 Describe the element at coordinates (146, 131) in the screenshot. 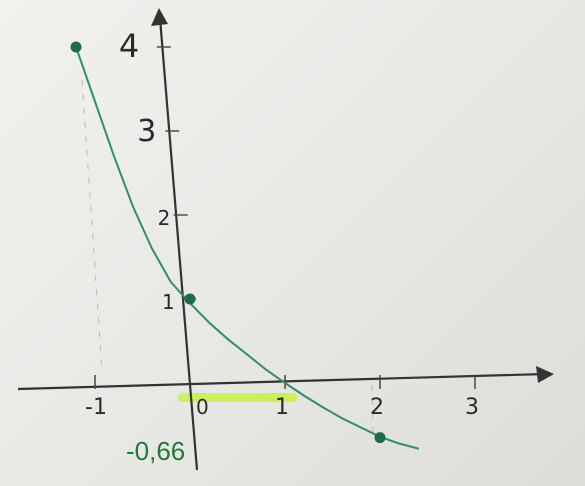

I see `y-tick-label: 3` at that location.